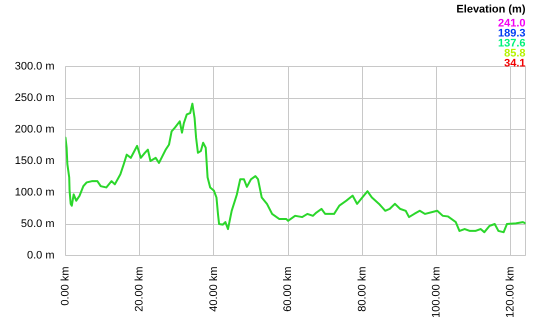 The image size is (550, 320). What do you see at coordinates (510, 292) in the screenshot?
I see `x-tick-label: 120.00 km` at bounding box center [510, 292].